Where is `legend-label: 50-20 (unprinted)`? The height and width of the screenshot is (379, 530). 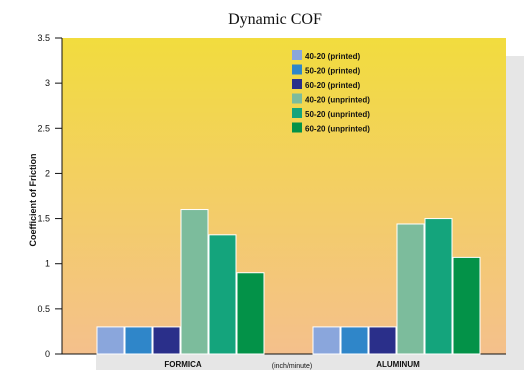 legend-label: 50-20 (unprinted) is located at coordinates (337, 114).